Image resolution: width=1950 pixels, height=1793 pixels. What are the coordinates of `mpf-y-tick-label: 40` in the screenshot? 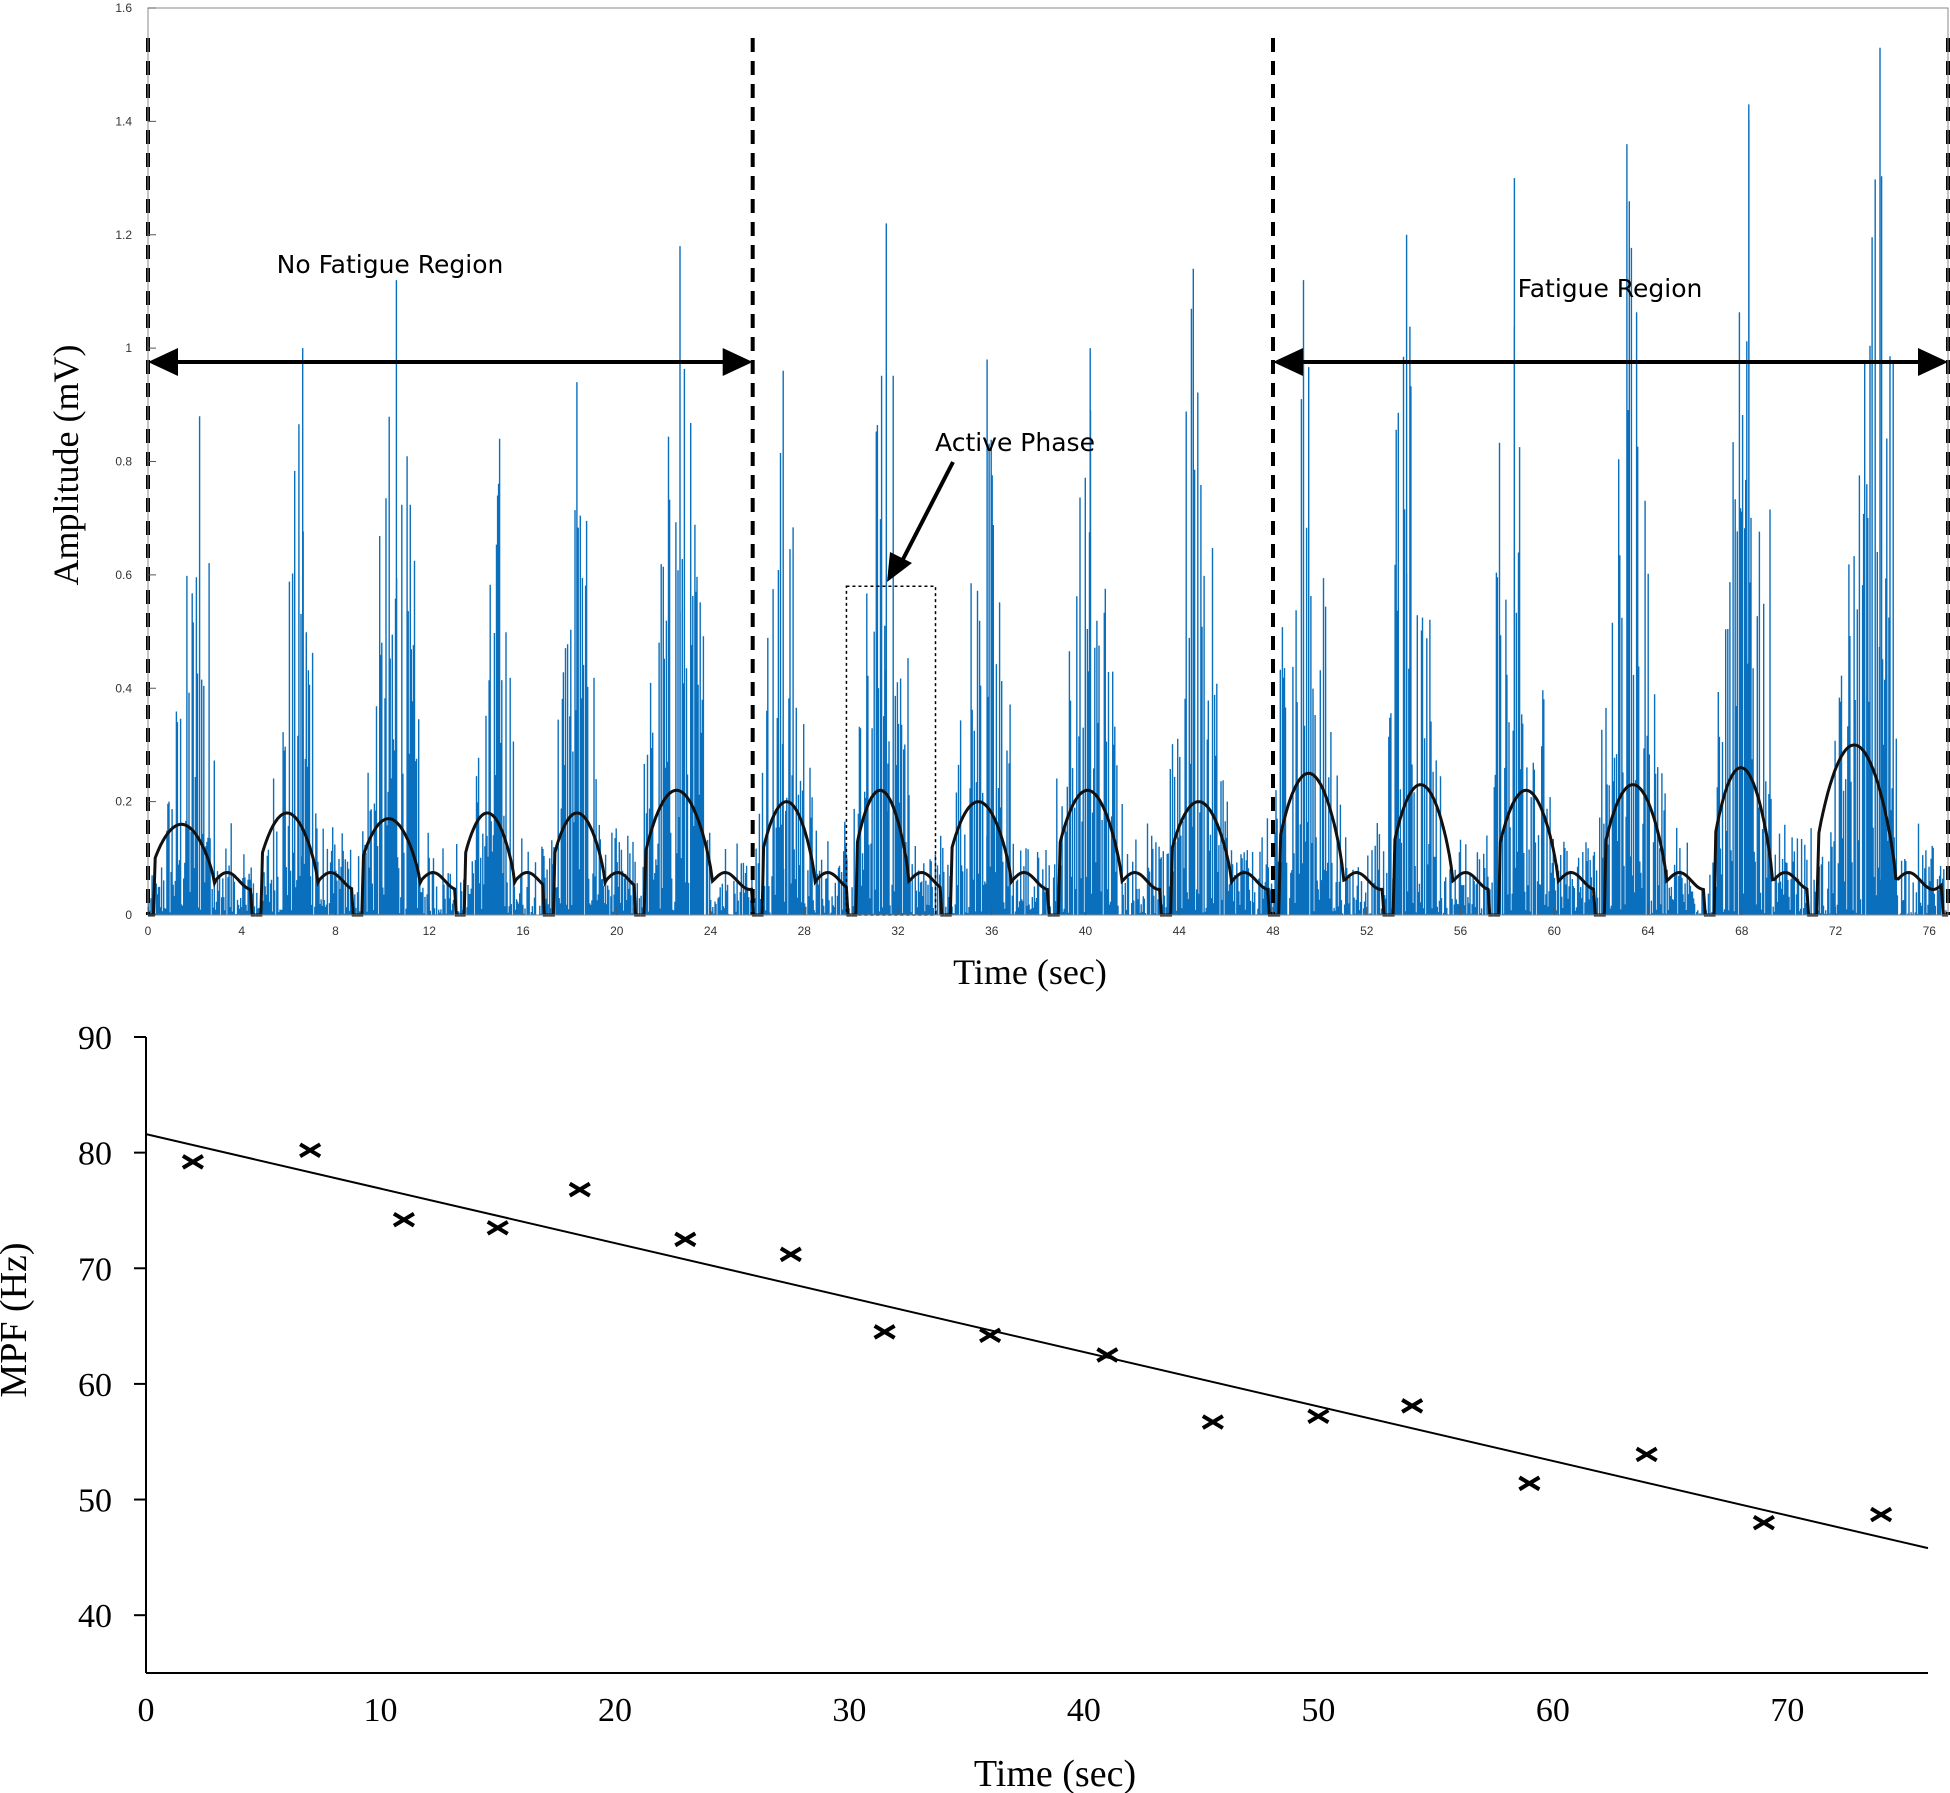 It's located at (95, 1616).